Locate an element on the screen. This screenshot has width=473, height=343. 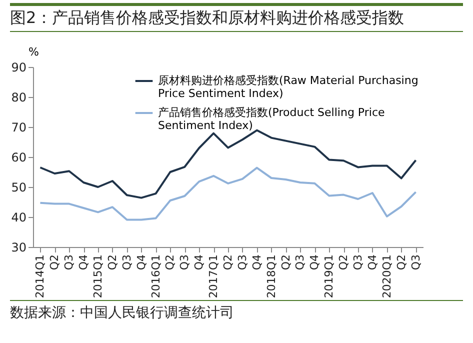
y-tick-label: 50 is located at coordinates (18, 187).